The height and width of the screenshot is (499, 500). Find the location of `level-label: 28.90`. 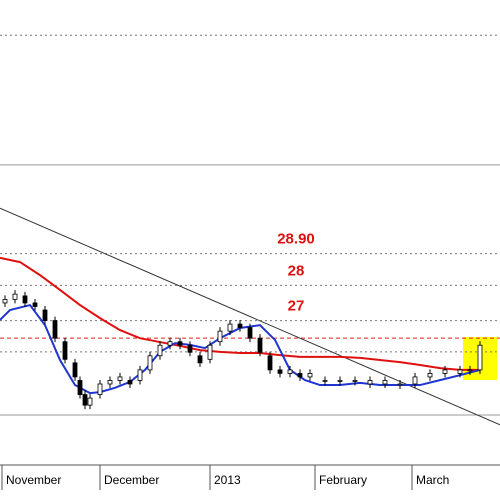

level-label: 28.90 is located at coordinates (296, 239).